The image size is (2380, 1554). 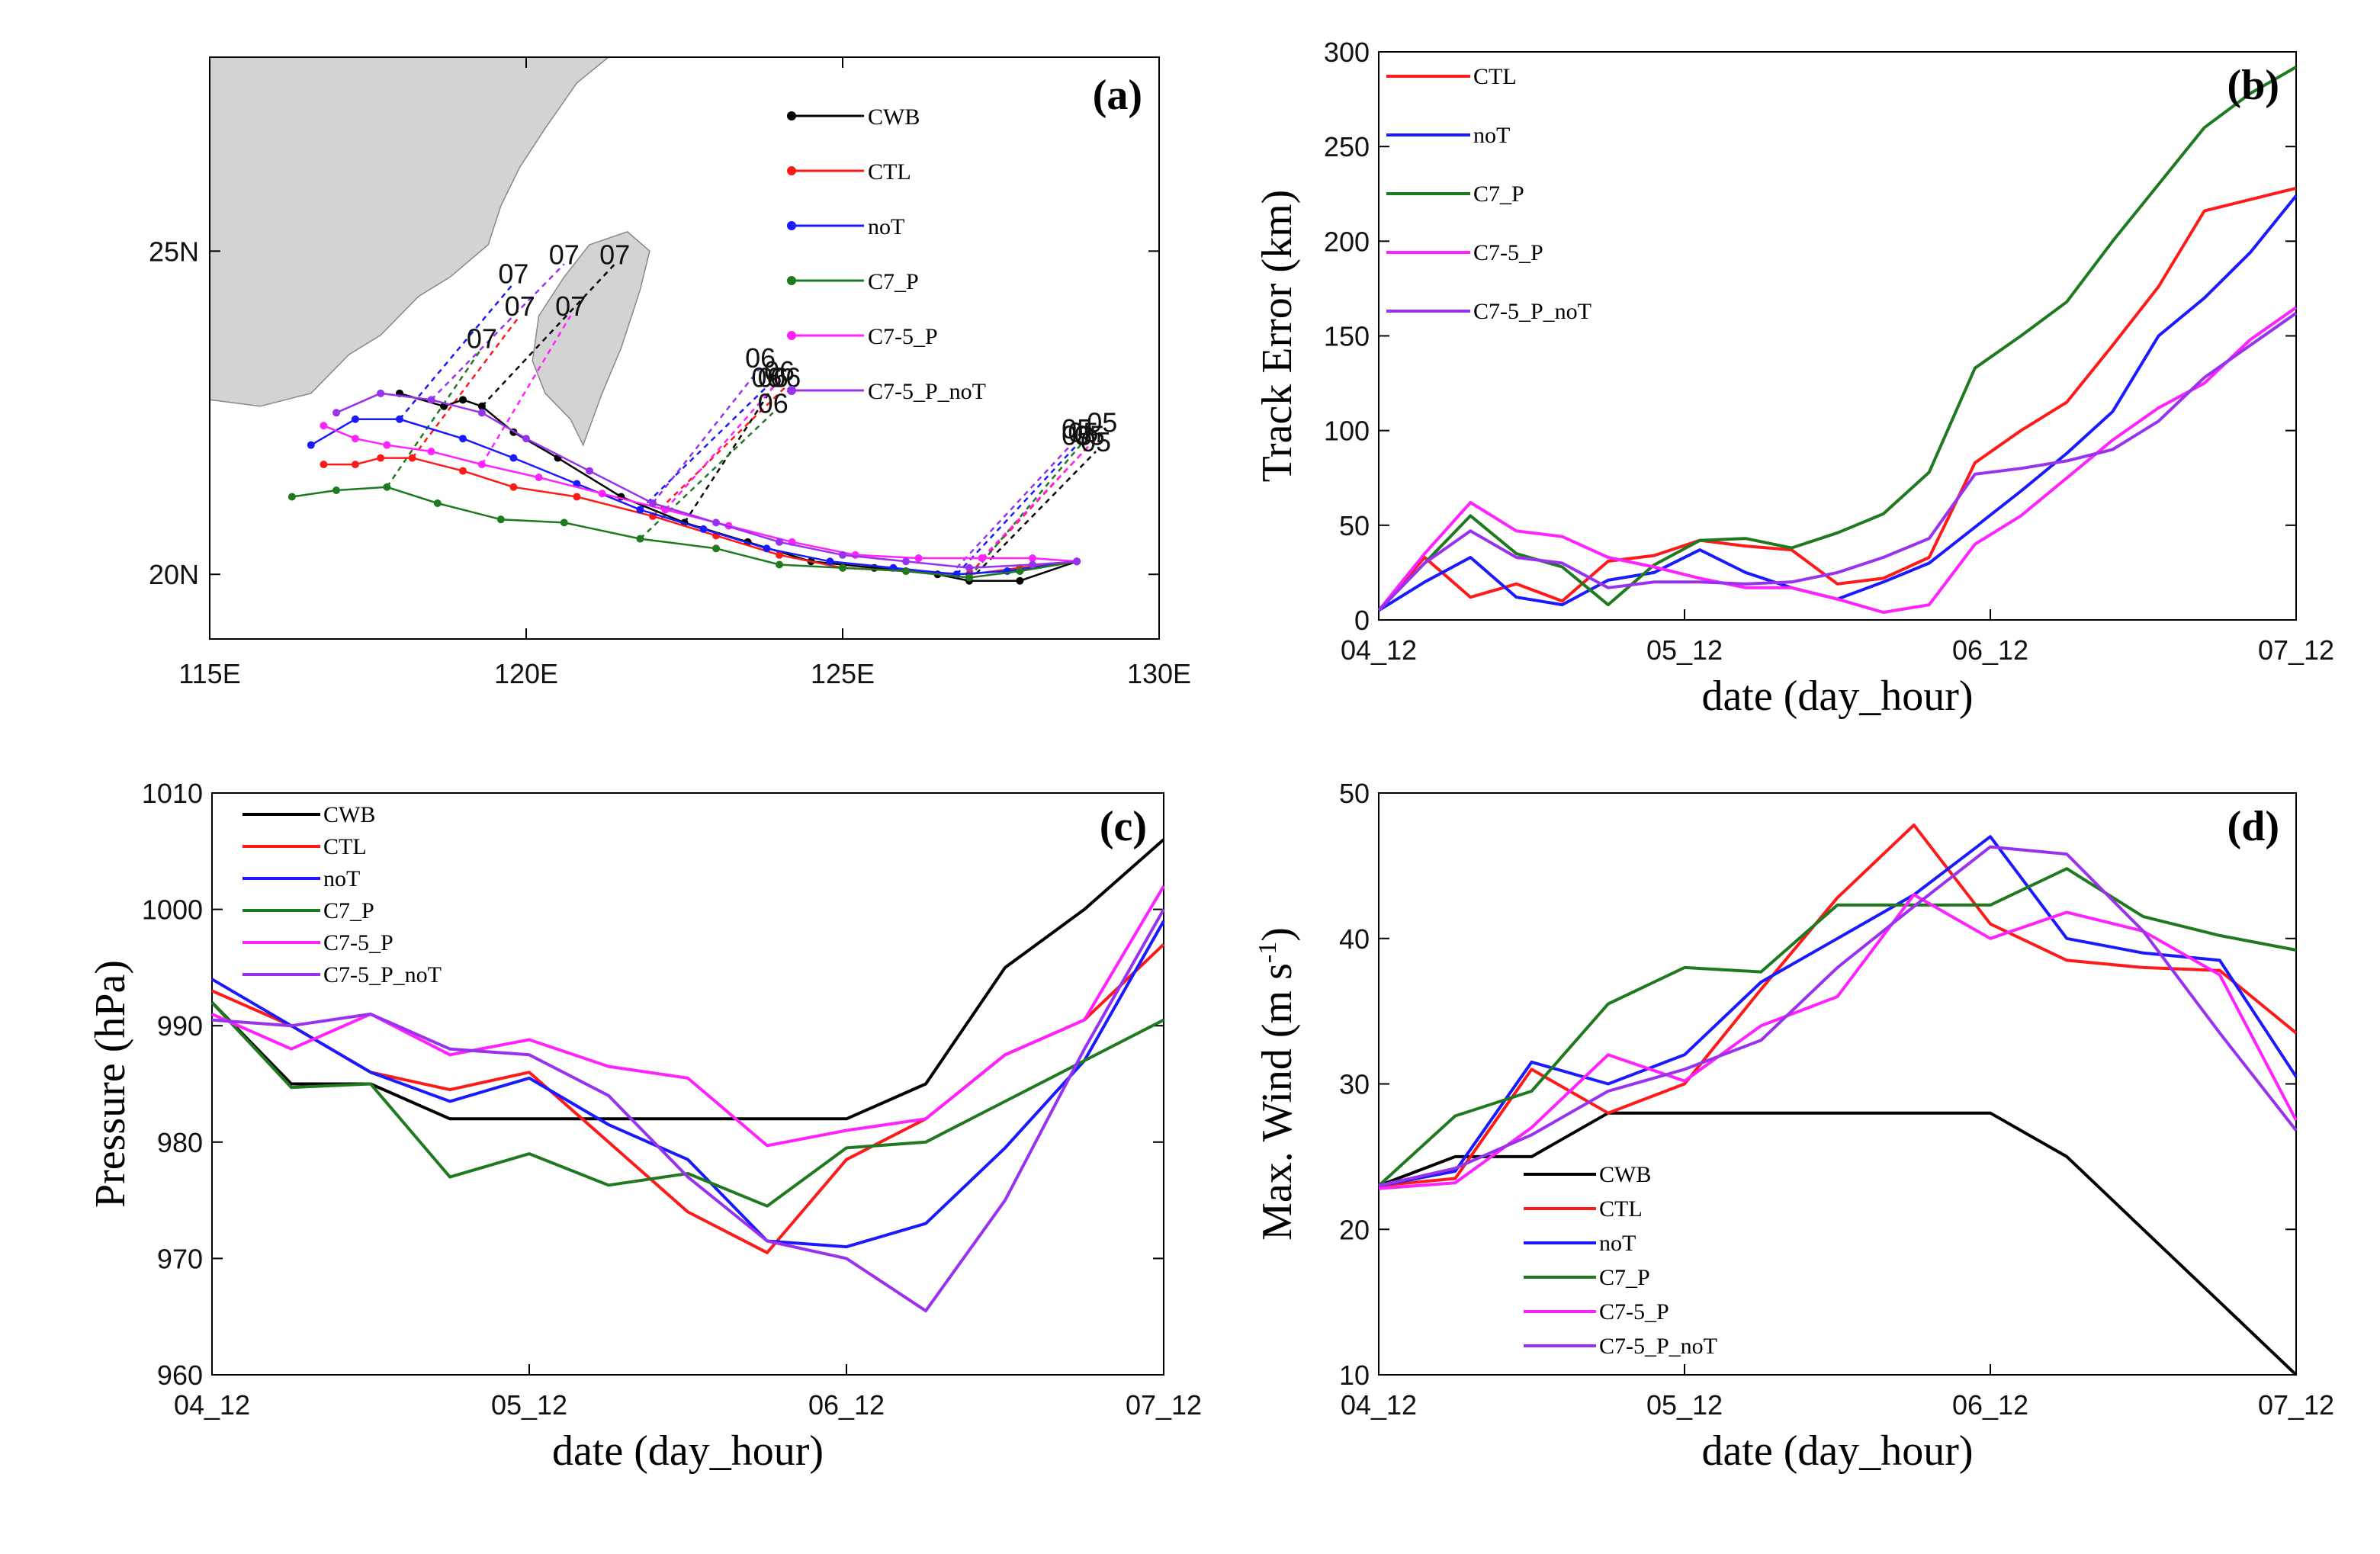 I want to click on a-x-tick-label: 130E, so click(x=1159, y=673).